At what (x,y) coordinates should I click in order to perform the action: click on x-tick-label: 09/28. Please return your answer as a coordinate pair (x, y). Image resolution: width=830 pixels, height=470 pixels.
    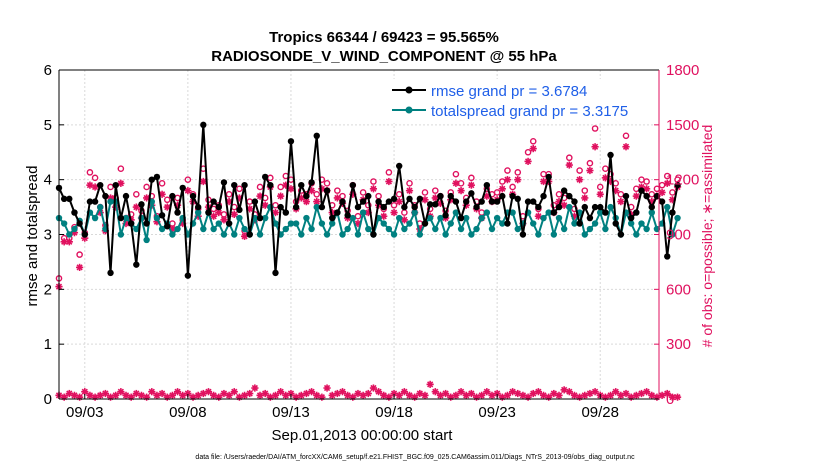
    Looking at the image, I should click on (600, 412).